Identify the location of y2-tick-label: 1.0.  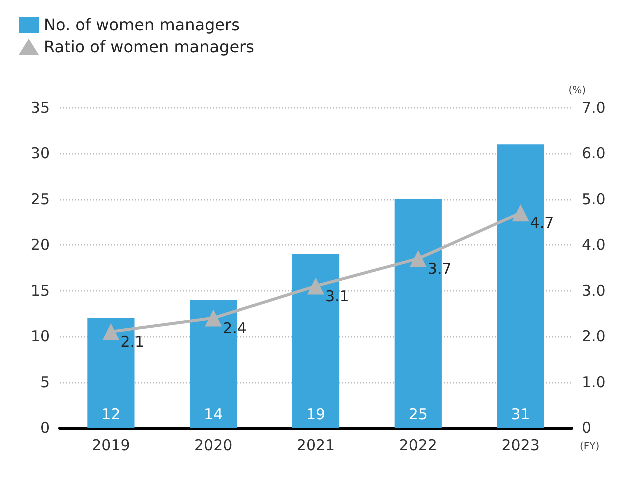
(594, 382).